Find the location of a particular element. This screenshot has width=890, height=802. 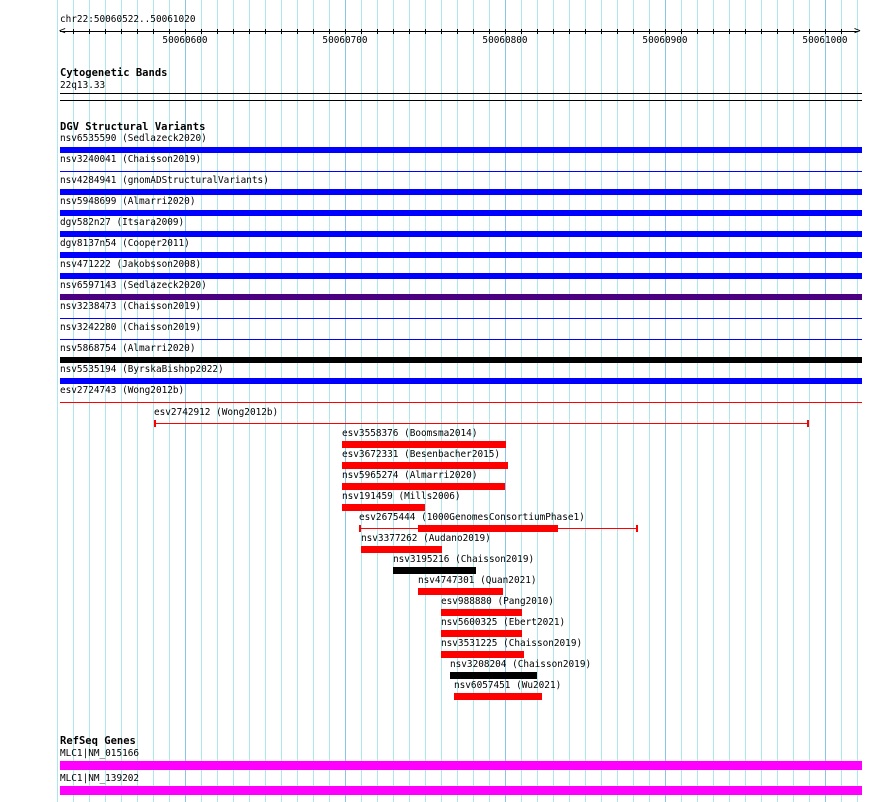

variant-label: nsv5948699 (Almarri2020) is located at coordinates (128, 201).